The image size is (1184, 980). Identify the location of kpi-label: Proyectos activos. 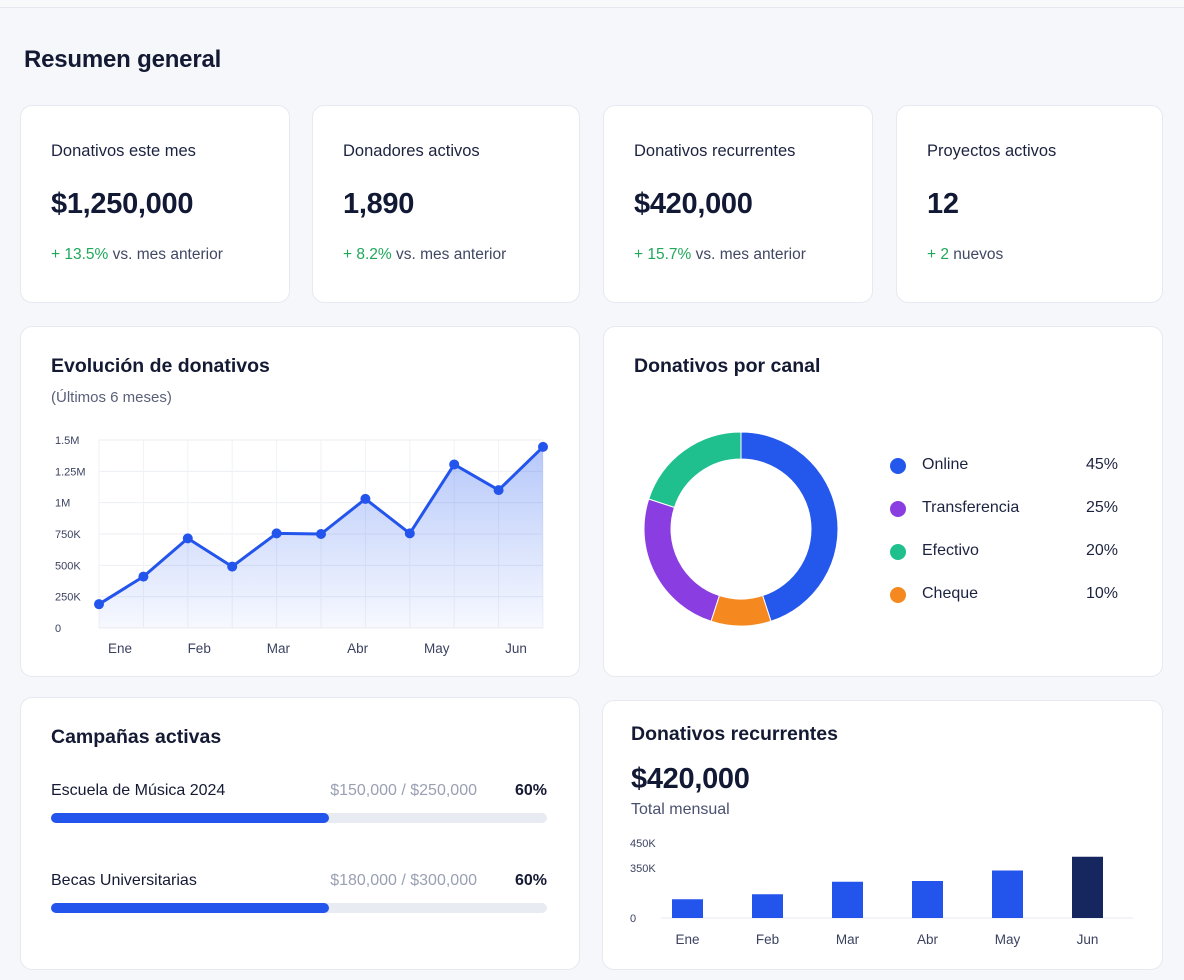
(992, 151).